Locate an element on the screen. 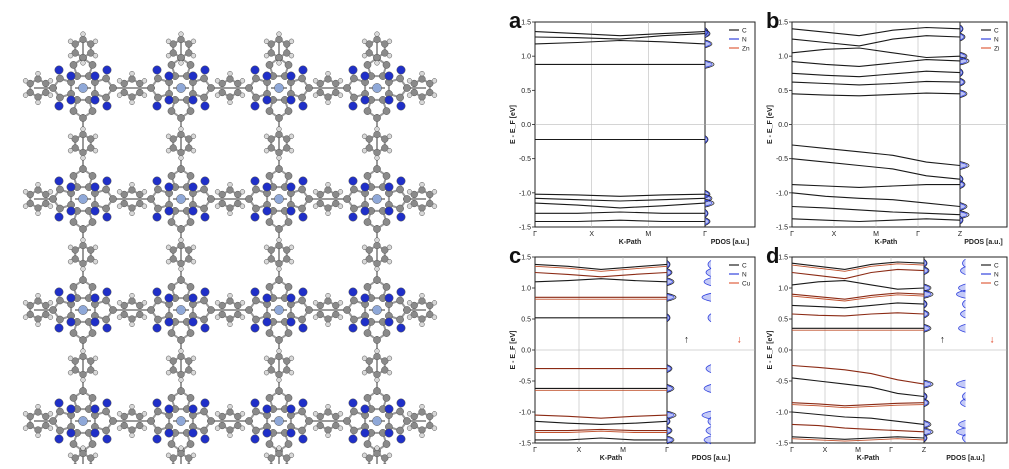  y-tick-label: 0.0 is located at coordinates (783, 125).